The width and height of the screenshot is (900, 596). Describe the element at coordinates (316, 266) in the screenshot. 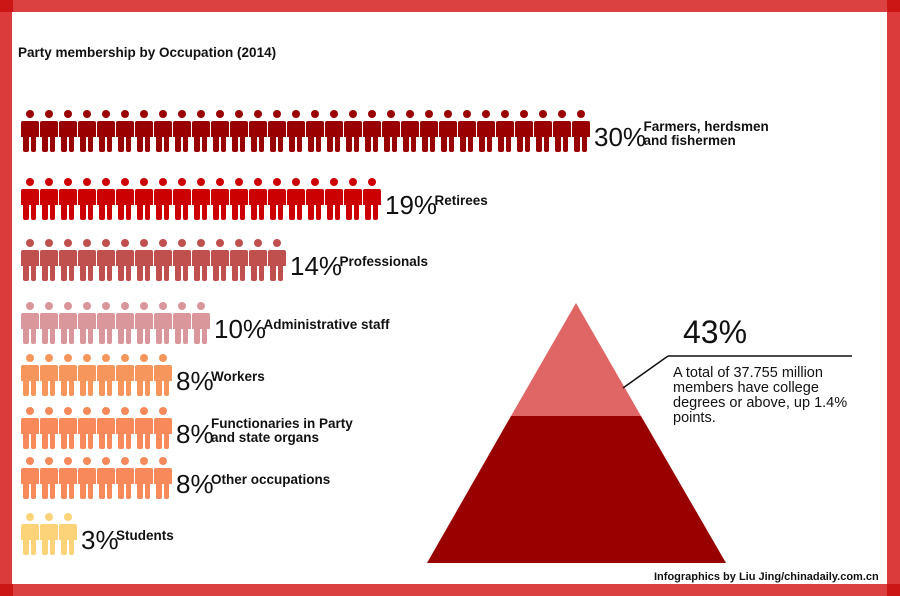

I see `row-percentage: 14%` at that location.